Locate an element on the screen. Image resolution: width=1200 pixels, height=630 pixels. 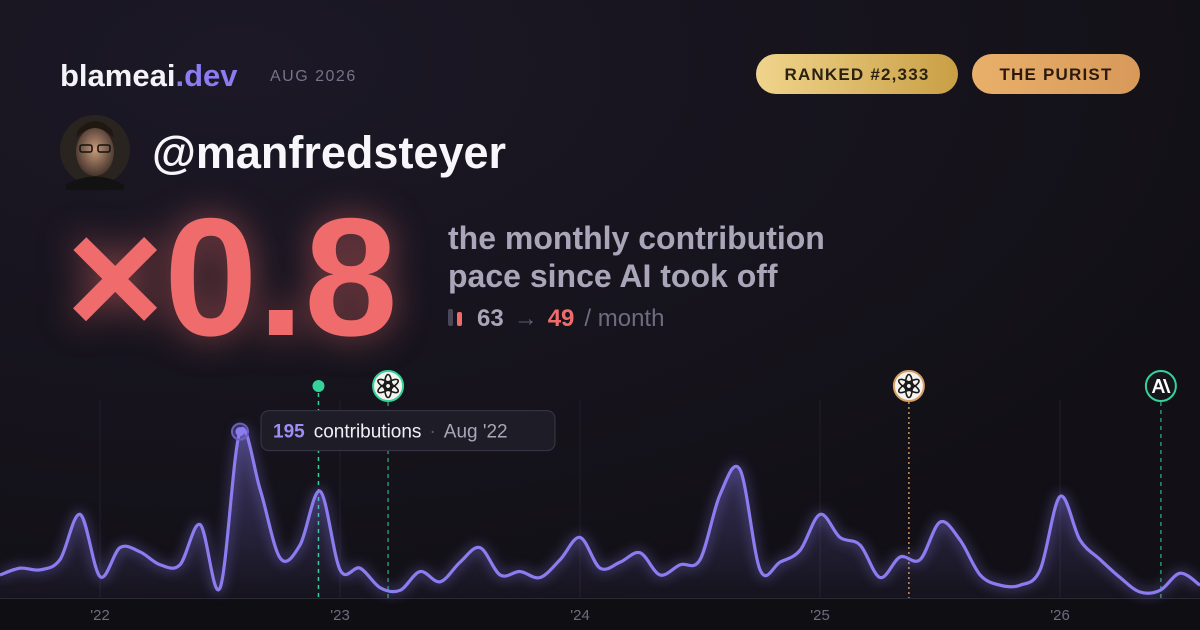
tooltip-label: contributions is located at coordinates (368, 432).